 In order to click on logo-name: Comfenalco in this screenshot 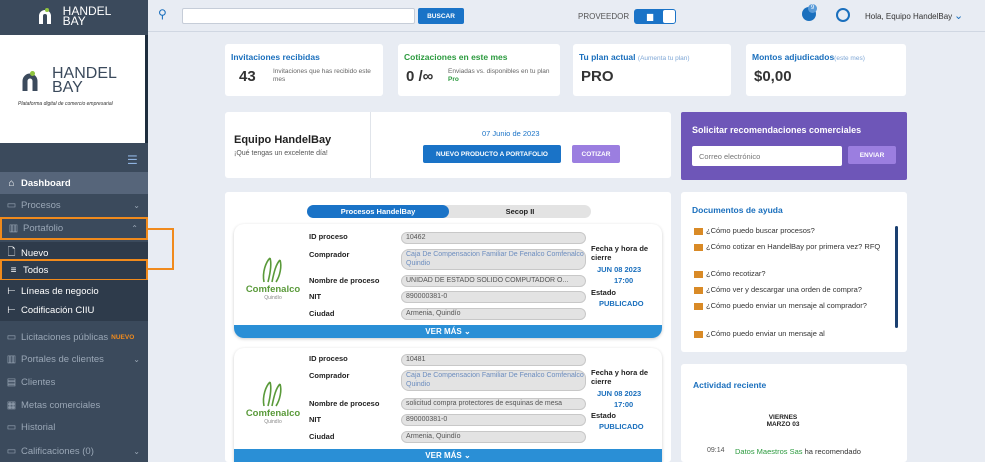, I will do `click(273, 413)`.